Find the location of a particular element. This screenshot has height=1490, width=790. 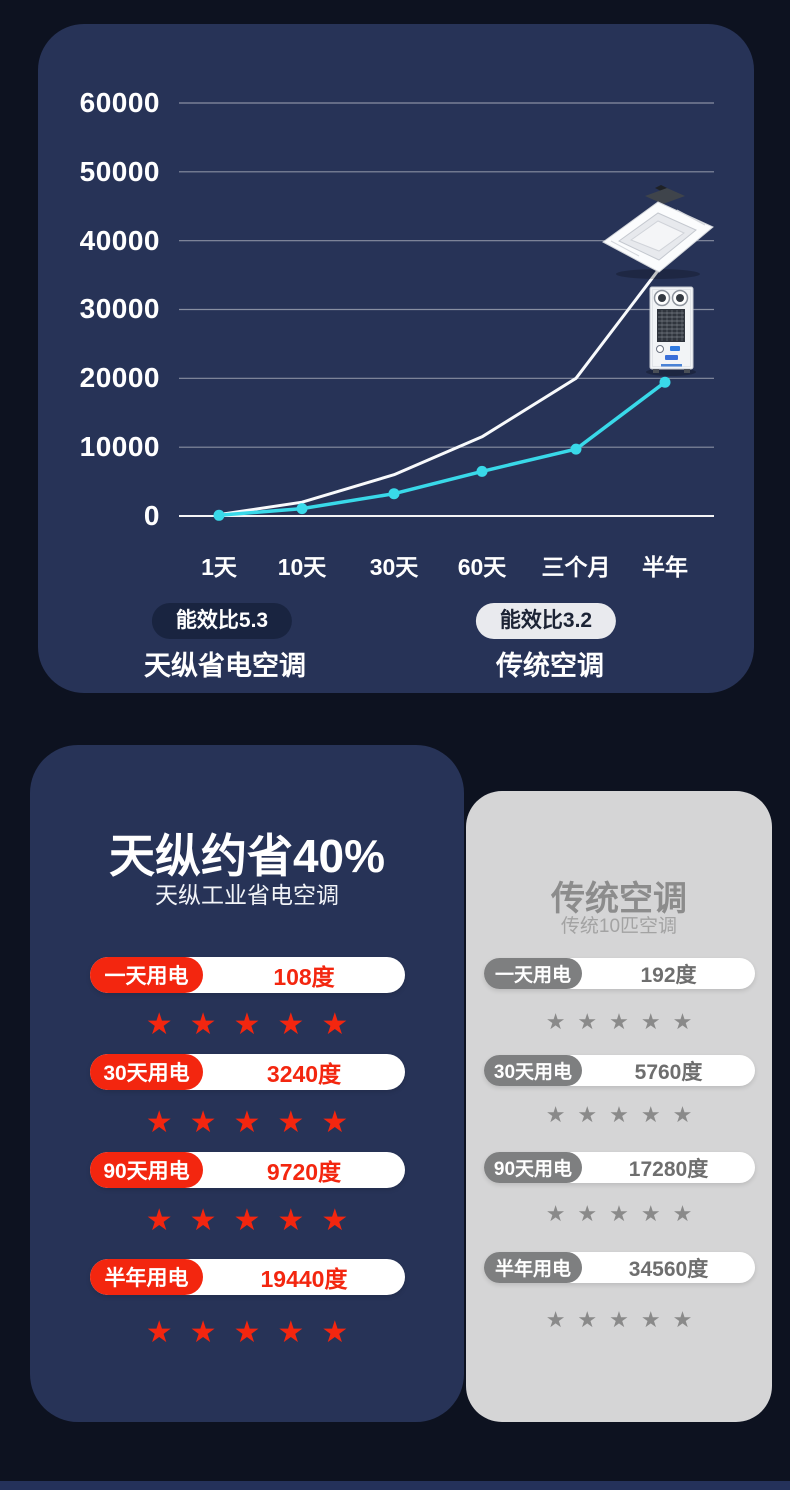

floor-standing-ac-image is located at coordinates (671, 331).